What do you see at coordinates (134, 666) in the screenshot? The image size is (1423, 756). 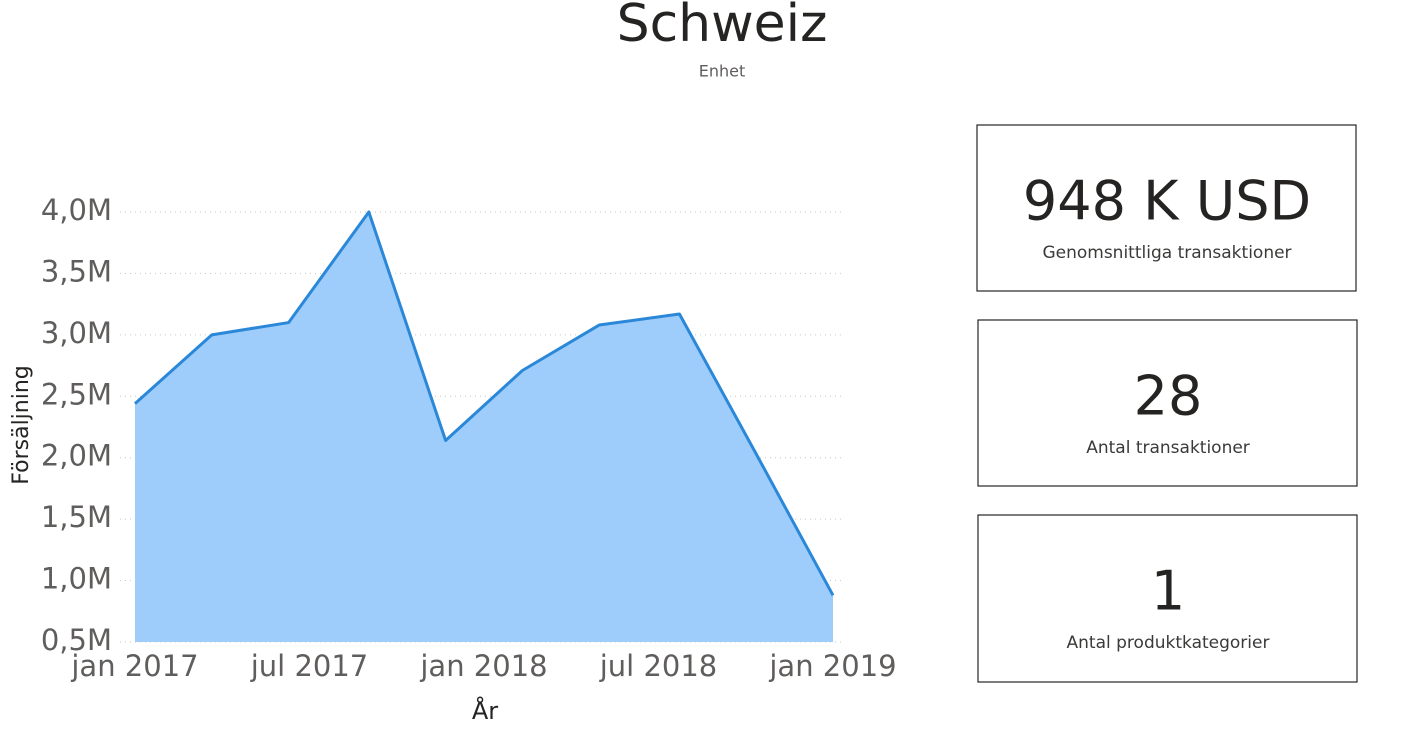 I see `x-tick-label: jan 2017` at bounding box center [134, 666].